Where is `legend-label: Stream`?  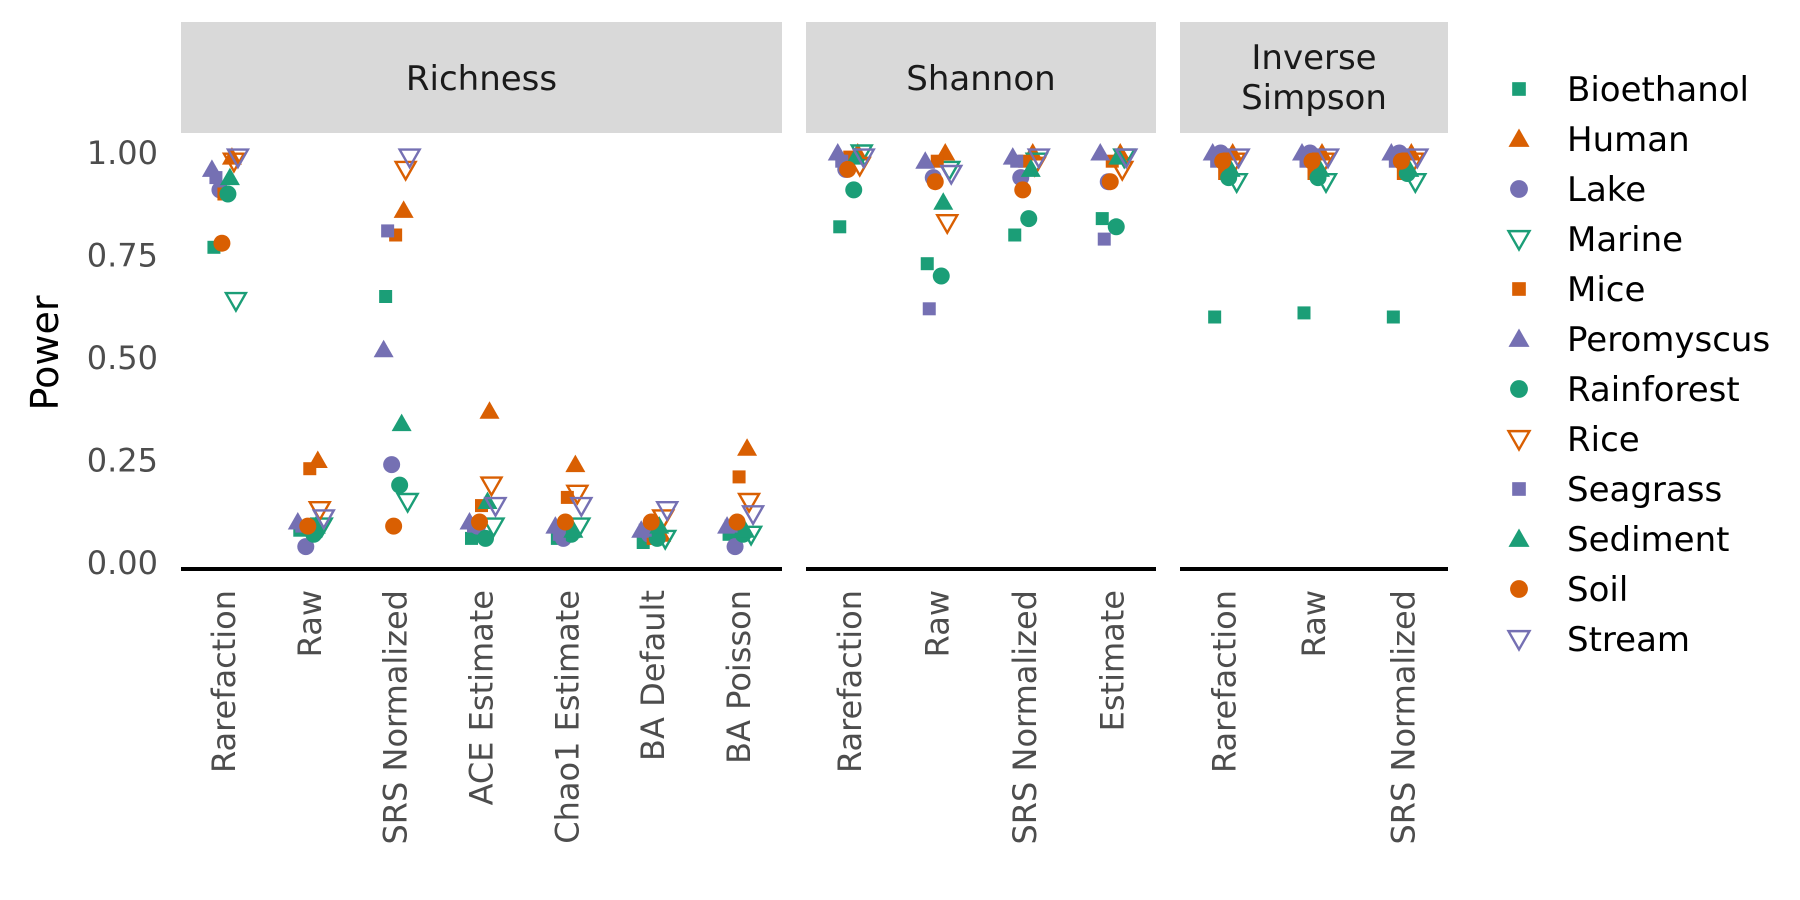
legend-label: Stream is located at coordinates (1628, 640).